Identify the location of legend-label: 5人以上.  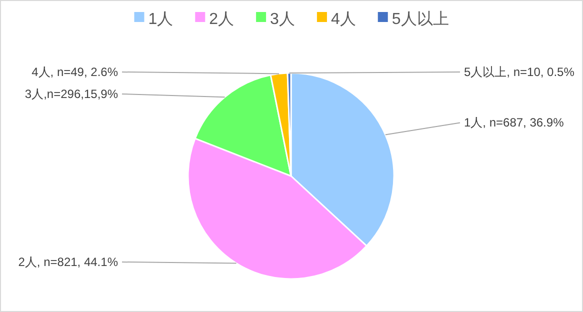
(420, 19).